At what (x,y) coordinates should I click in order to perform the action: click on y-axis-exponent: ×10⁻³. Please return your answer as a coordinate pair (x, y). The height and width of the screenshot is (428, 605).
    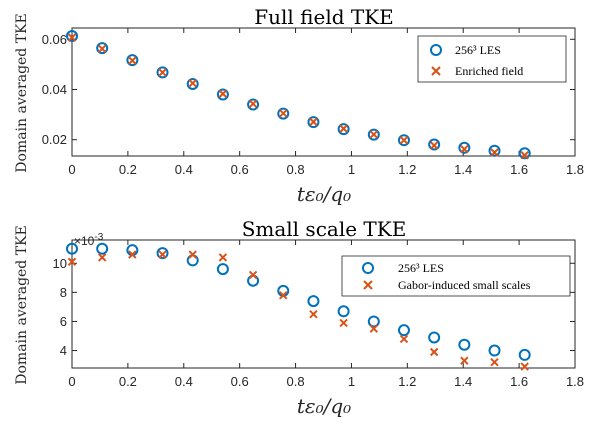
    Looking at the image, I should click on (89, 240).